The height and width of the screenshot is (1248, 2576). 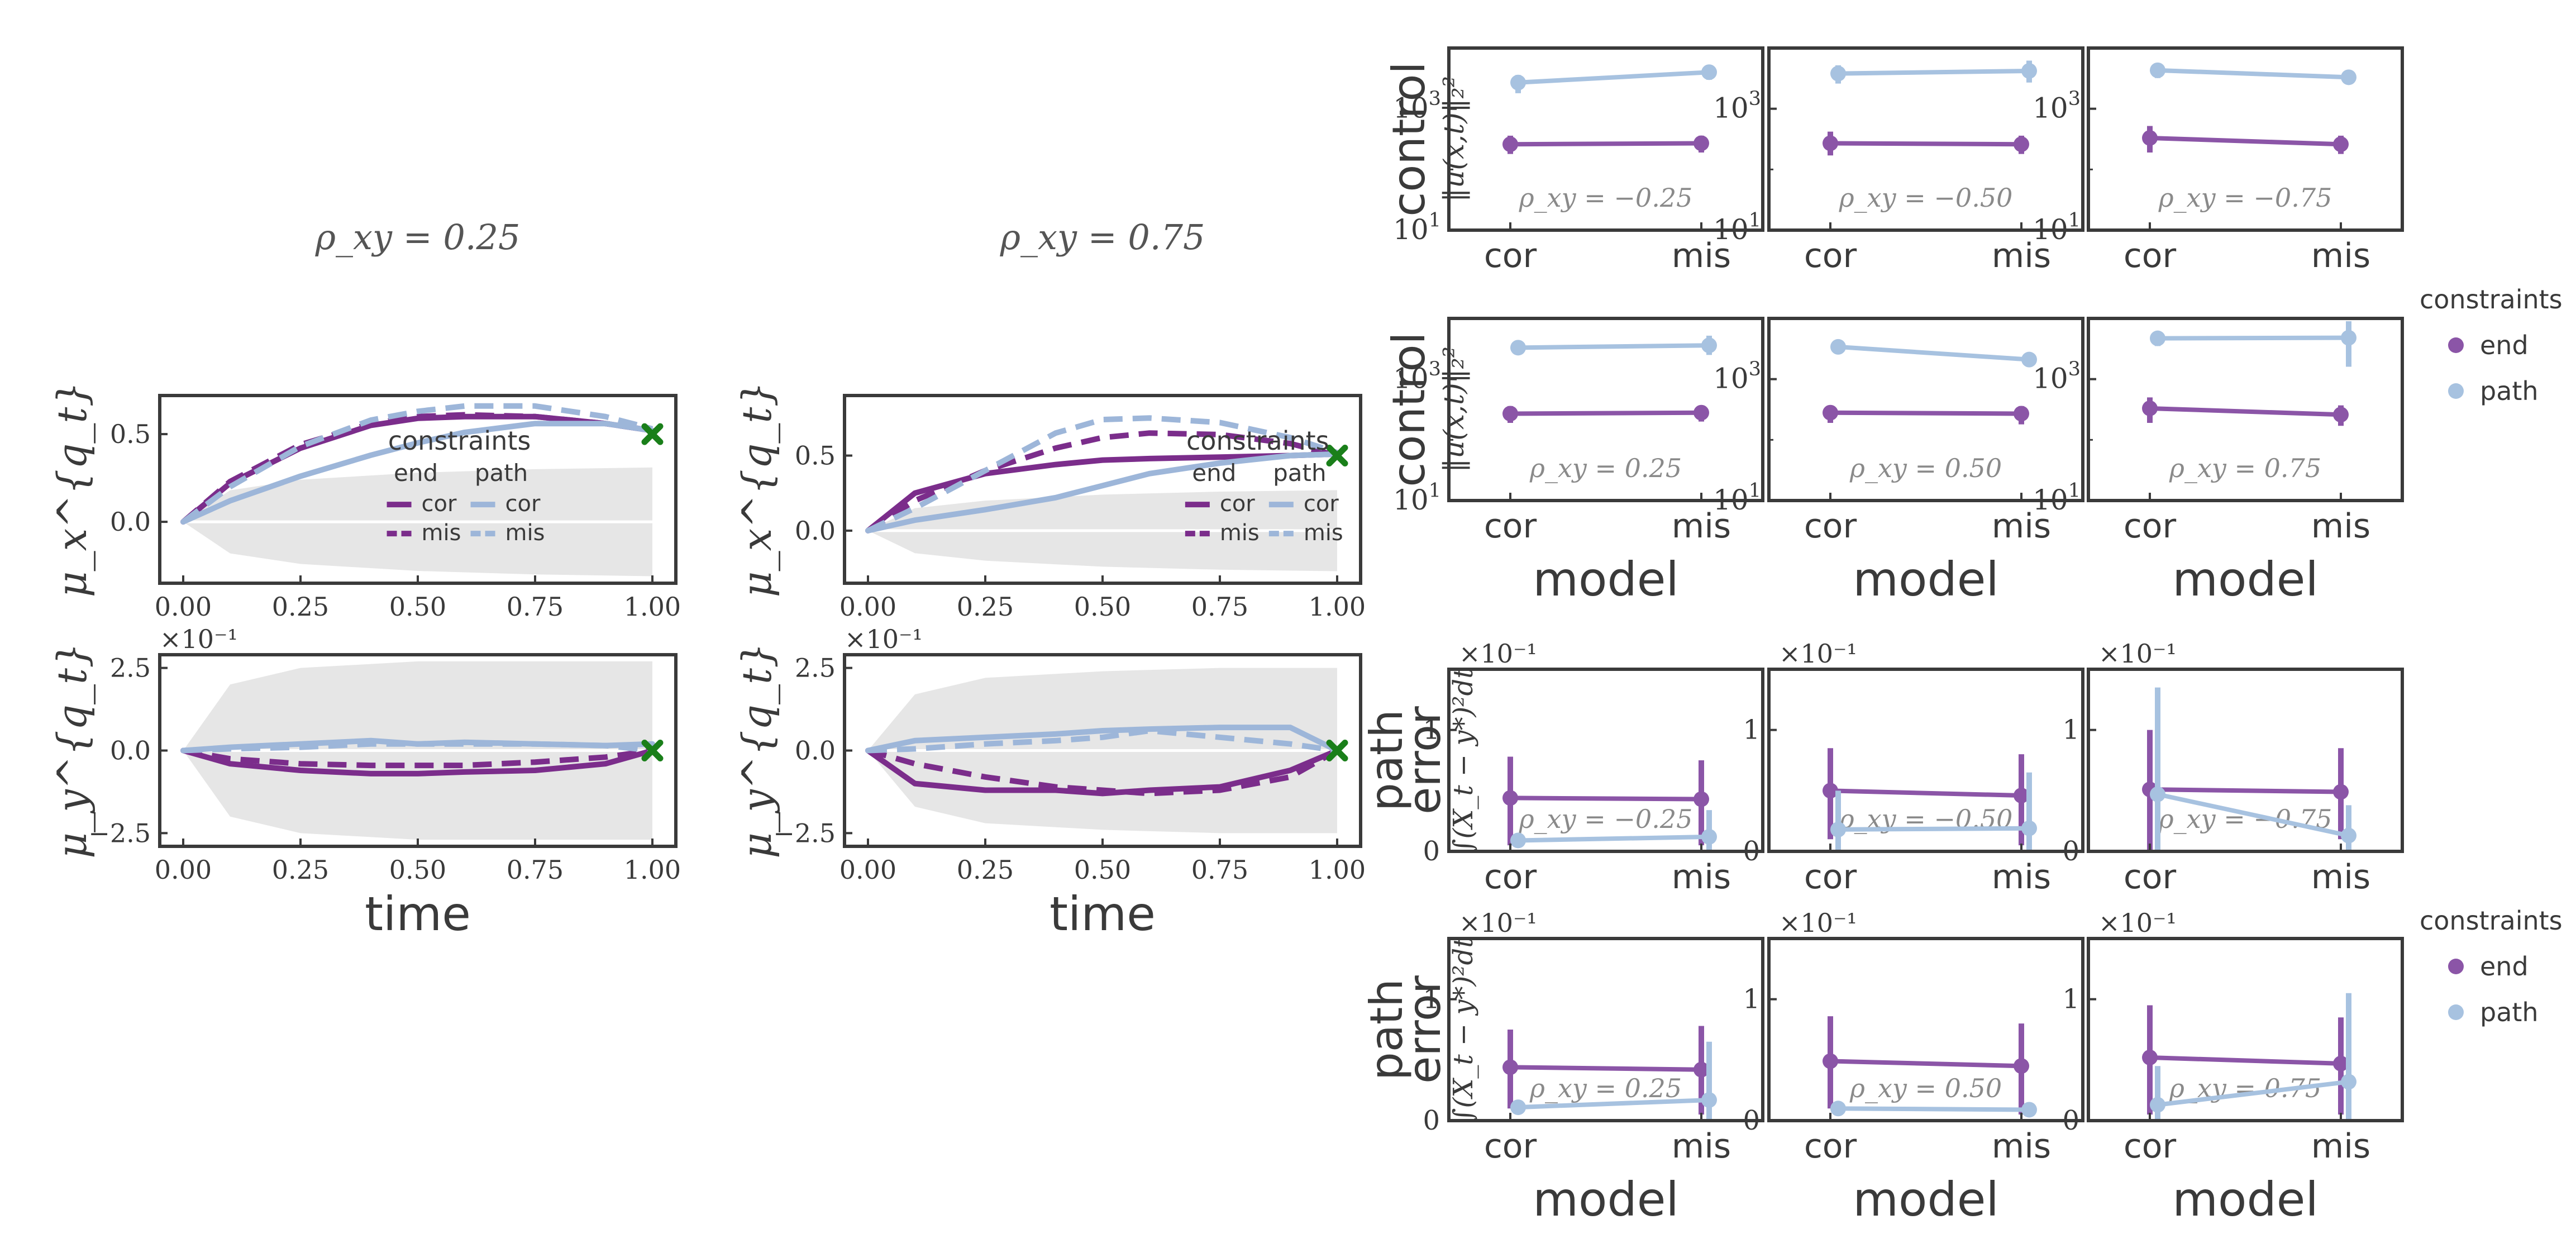 I want to click on y-tick-label-exp: 1, so click(x=1755, y=220).